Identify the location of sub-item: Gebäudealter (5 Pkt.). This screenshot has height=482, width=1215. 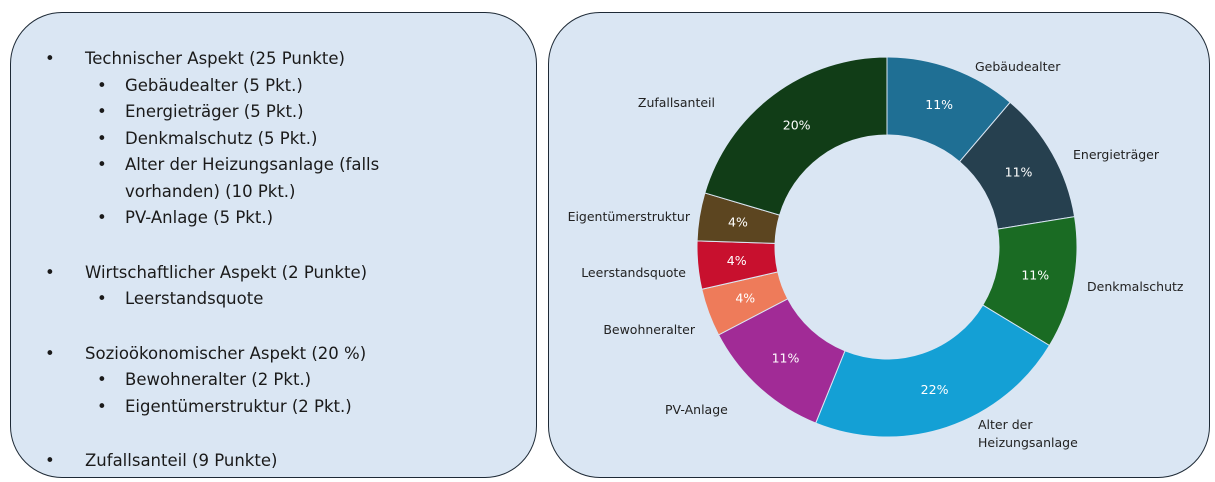
(218, 86).